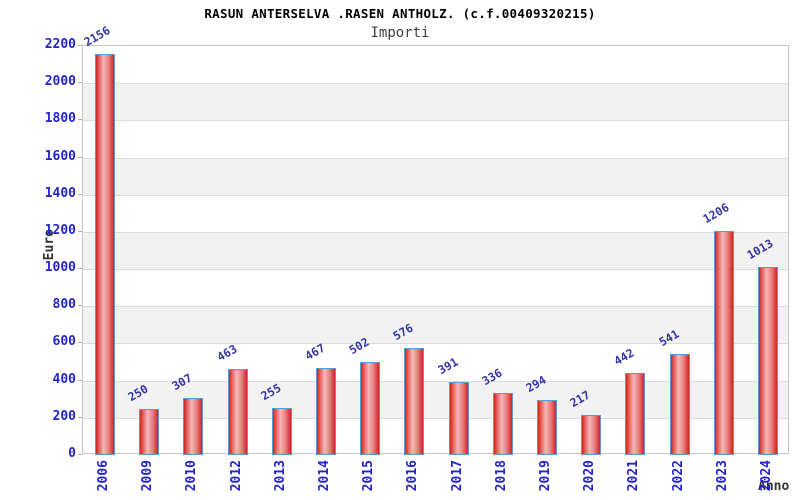  What do you see at coordinates (369, 476) in the screenshot?
I see `x-tick-label: 2015` at bounding box center [369, 476].